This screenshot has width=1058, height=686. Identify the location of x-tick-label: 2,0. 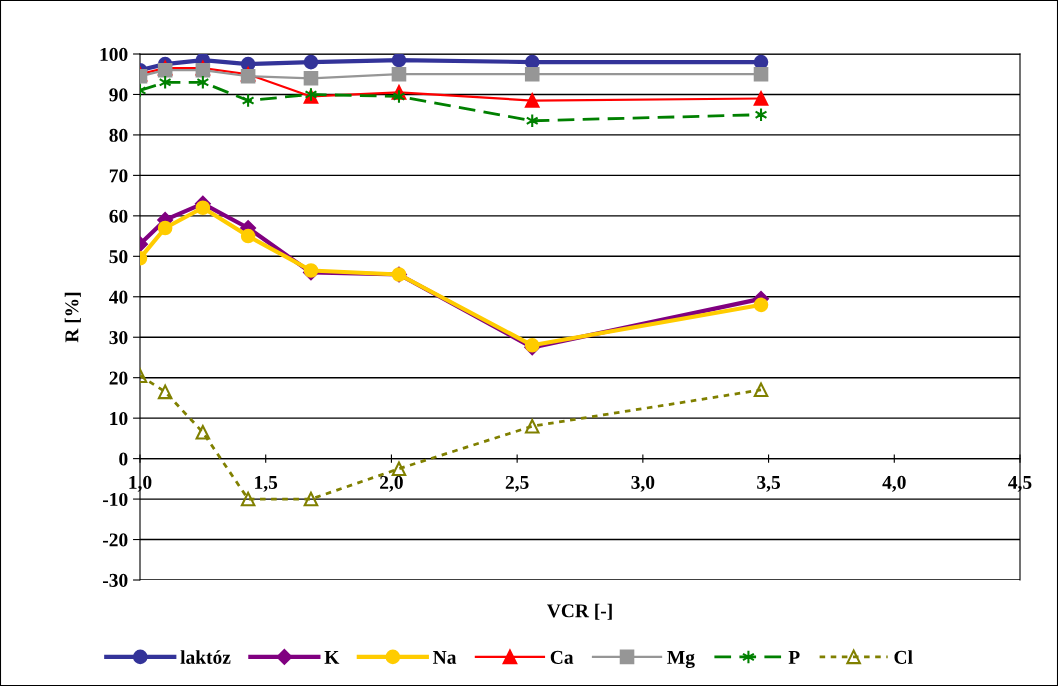
(391, 483).